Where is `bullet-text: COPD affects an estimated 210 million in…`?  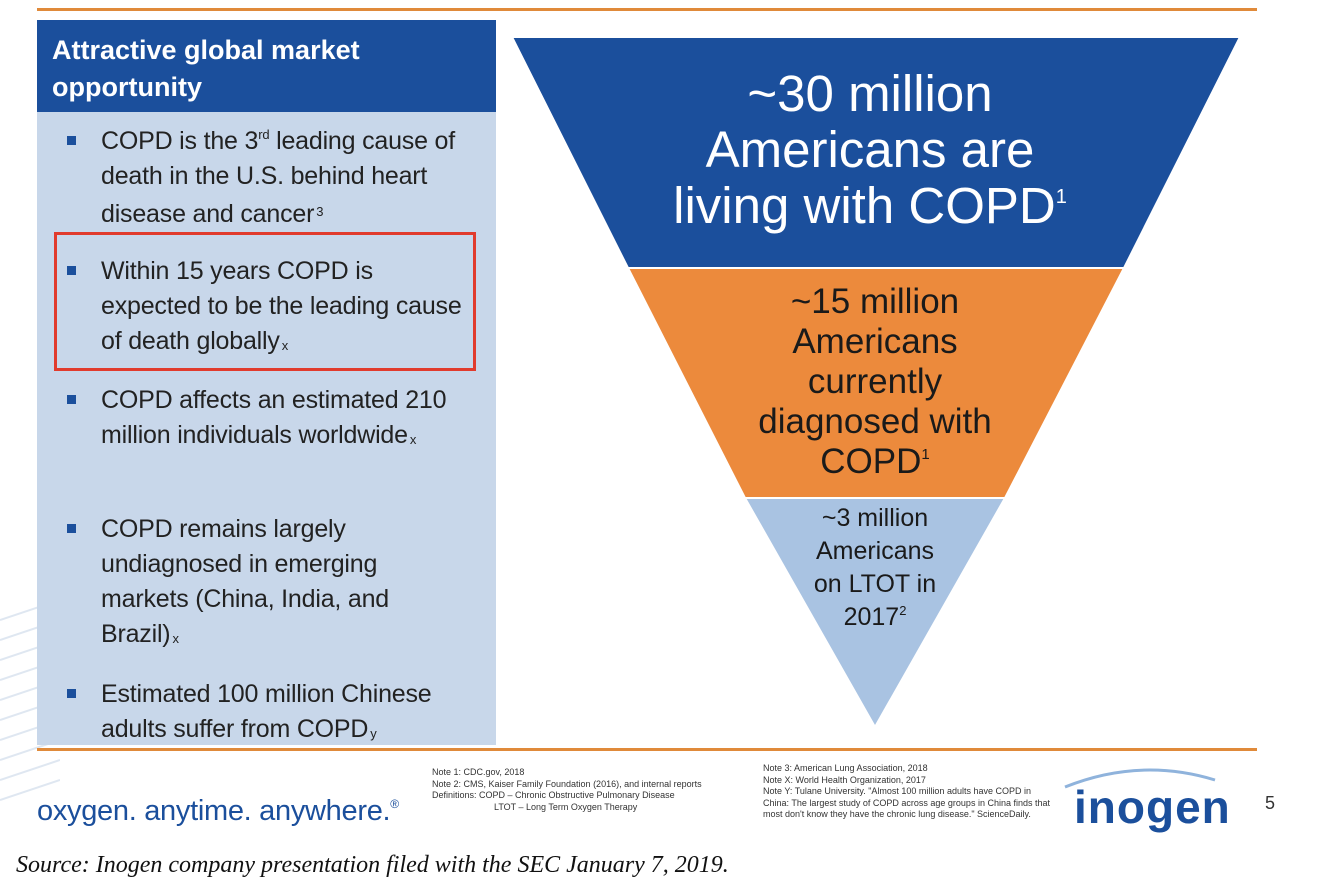 bullet-text: COPD affects an estimated 210 million in… is located at coordinates (274, 417).